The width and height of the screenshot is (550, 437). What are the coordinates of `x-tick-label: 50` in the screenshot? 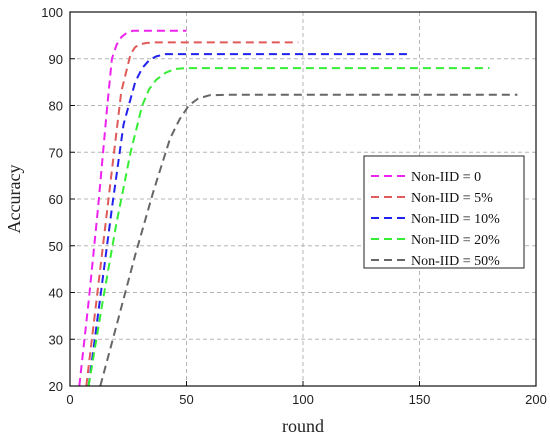 It's located at (186, 399).